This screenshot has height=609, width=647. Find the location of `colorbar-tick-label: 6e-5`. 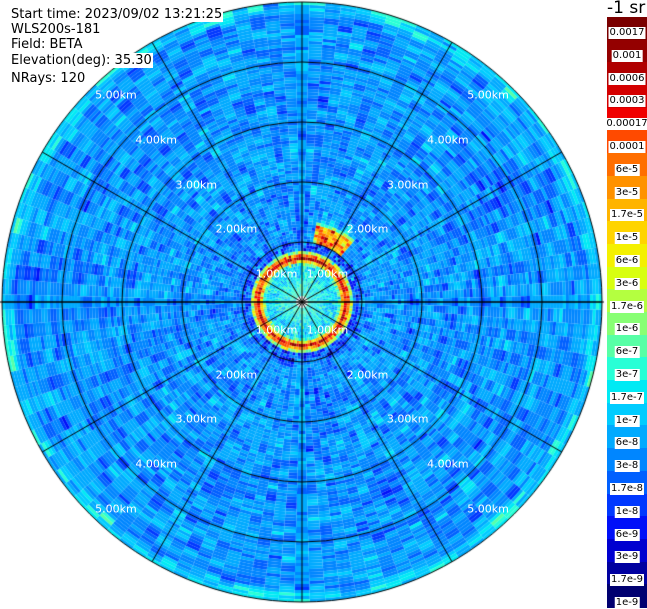

colorbar-tick-label: 6e-5 is located at coordinates (627, 169).